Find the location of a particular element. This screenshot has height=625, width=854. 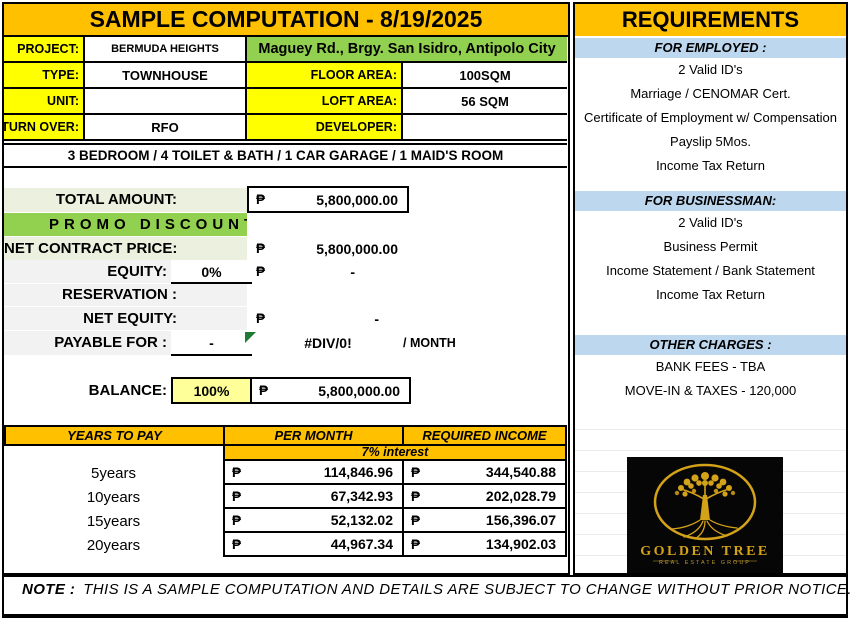

per-month-value: 114,846.96 is located at coordinates (358, 472).